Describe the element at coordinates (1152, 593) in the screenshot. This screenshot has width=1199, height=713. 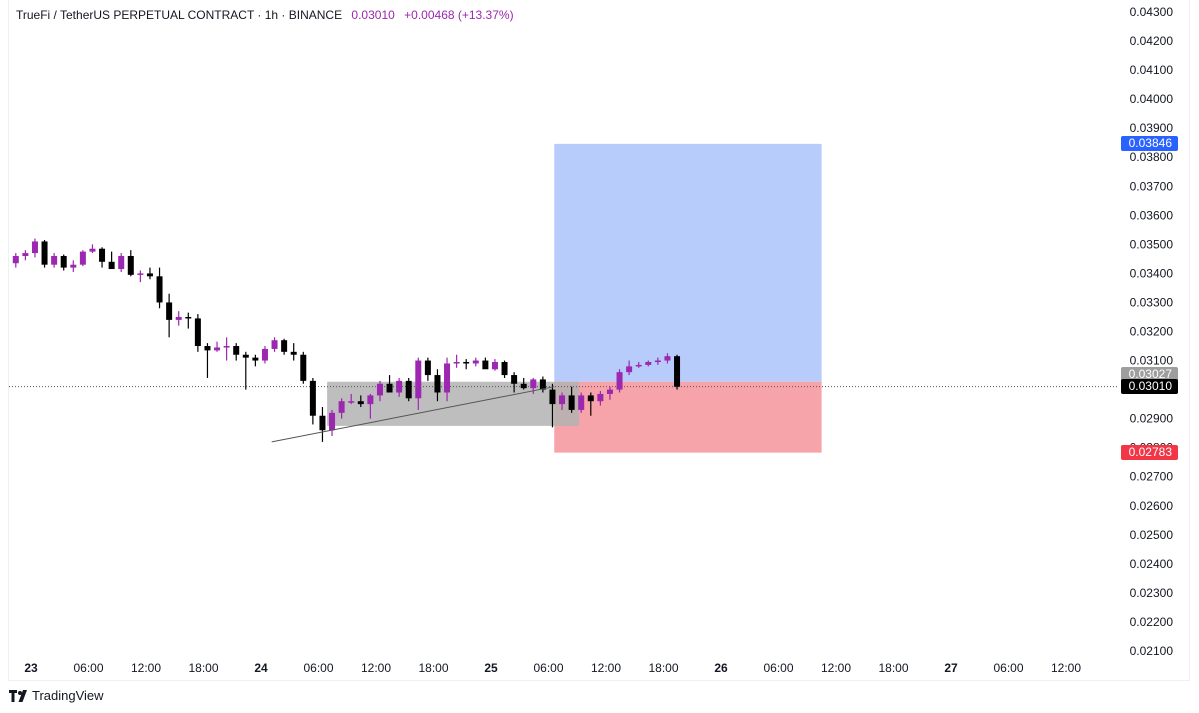
I see `y-tick-label: 0.02300` at that location.